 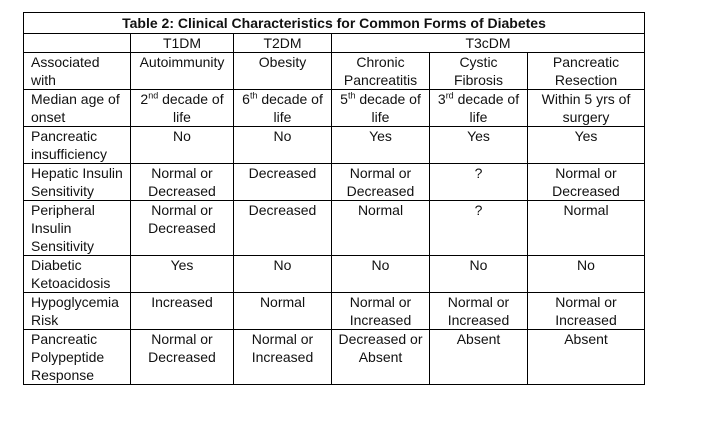 What do you see at coordinates (153, 95) in the screenshot?
I see `ordinal-suffix: nd` at bounding box center [153, 95].